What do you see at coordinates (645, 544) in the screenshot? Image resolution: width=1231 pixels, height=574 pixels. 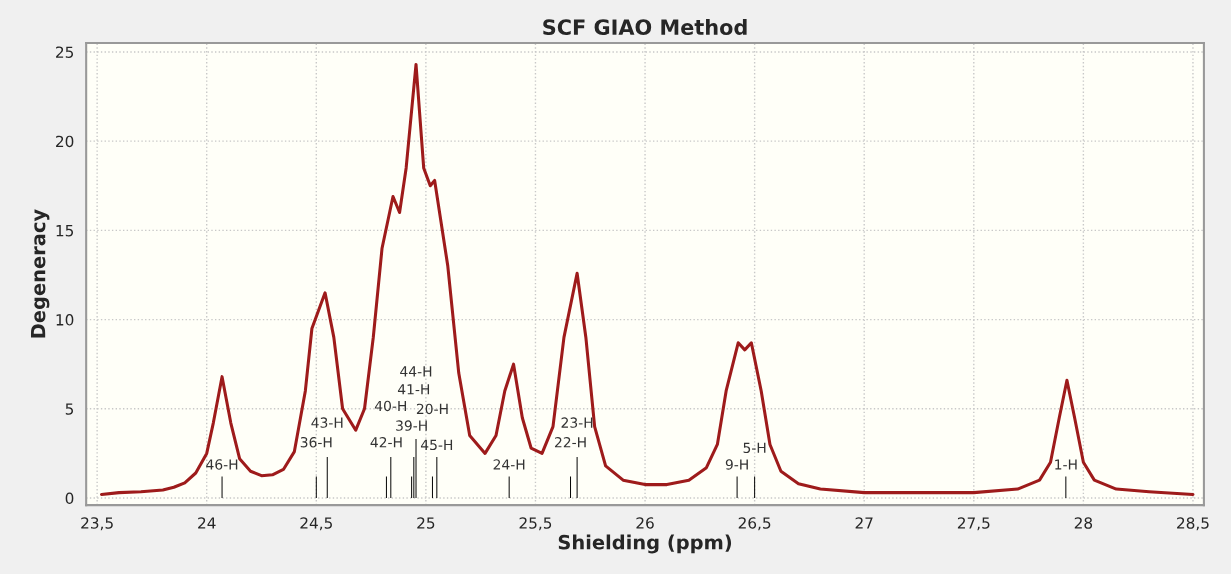 I see `x-axis-title: Shielding (ppm)` at bounding box center [645, 544].